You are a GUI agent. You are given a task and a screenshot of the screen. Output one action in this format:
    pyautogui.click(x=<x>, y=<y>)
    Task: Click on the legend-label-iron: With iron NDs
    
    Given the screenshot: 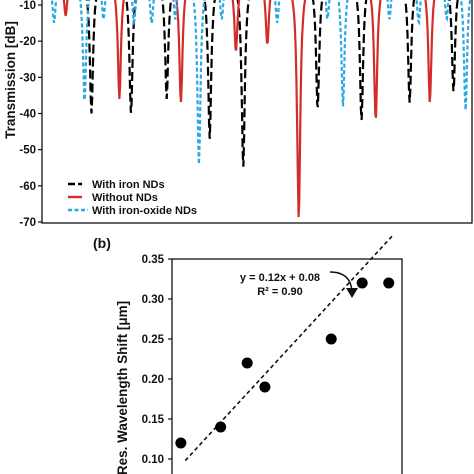 What is the action you would take?
    pyautogui.click(x=128, y=185)
    